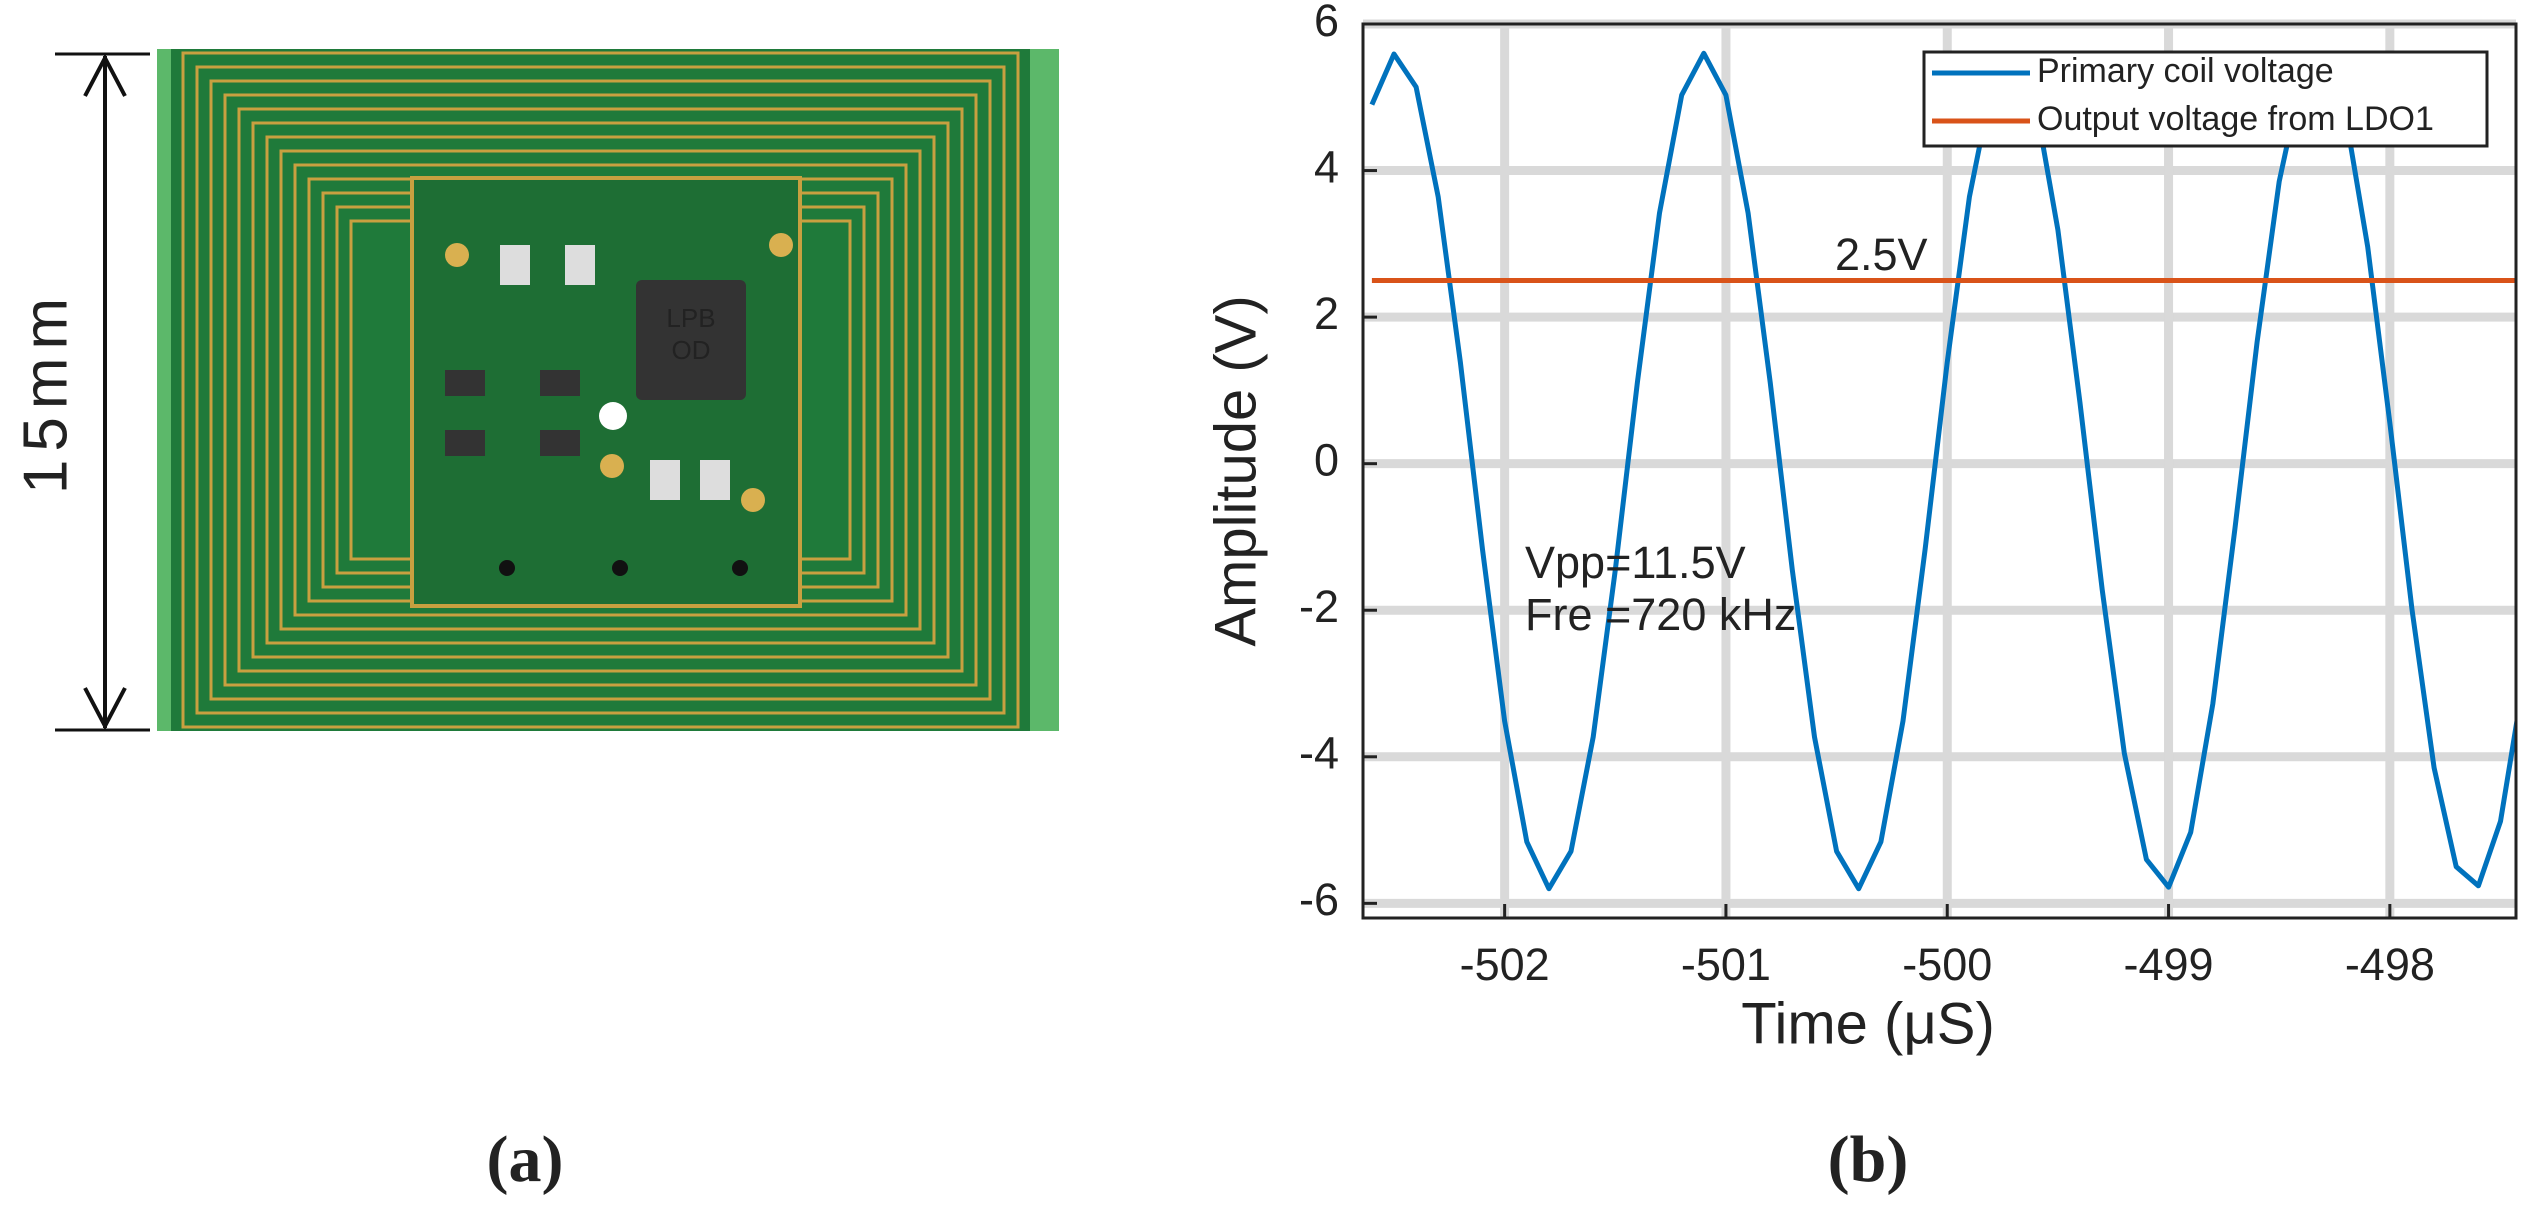 This screenshot has width=2535, height=1224. Describe the element at coordinates (2169, 964) in the screenshot. I see `x-tick-label: -499` at that location.